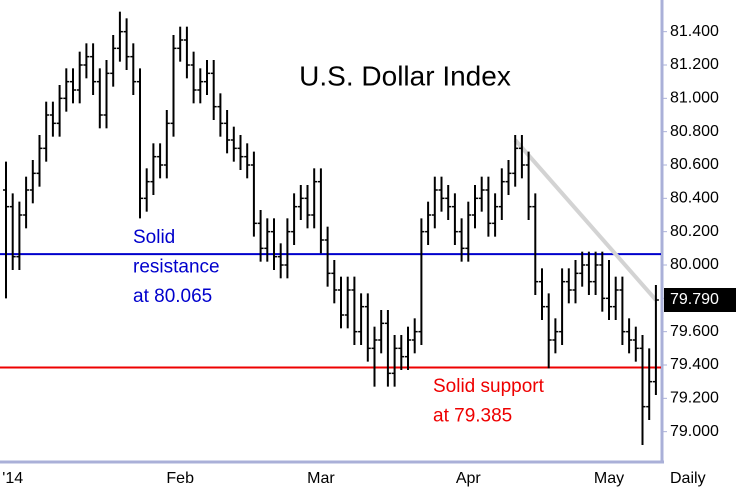 The image size is (736, 494). Describe the element at coordinates (472, 416) in the screenshot. I see `level-annotation: at 79.385` at that location.